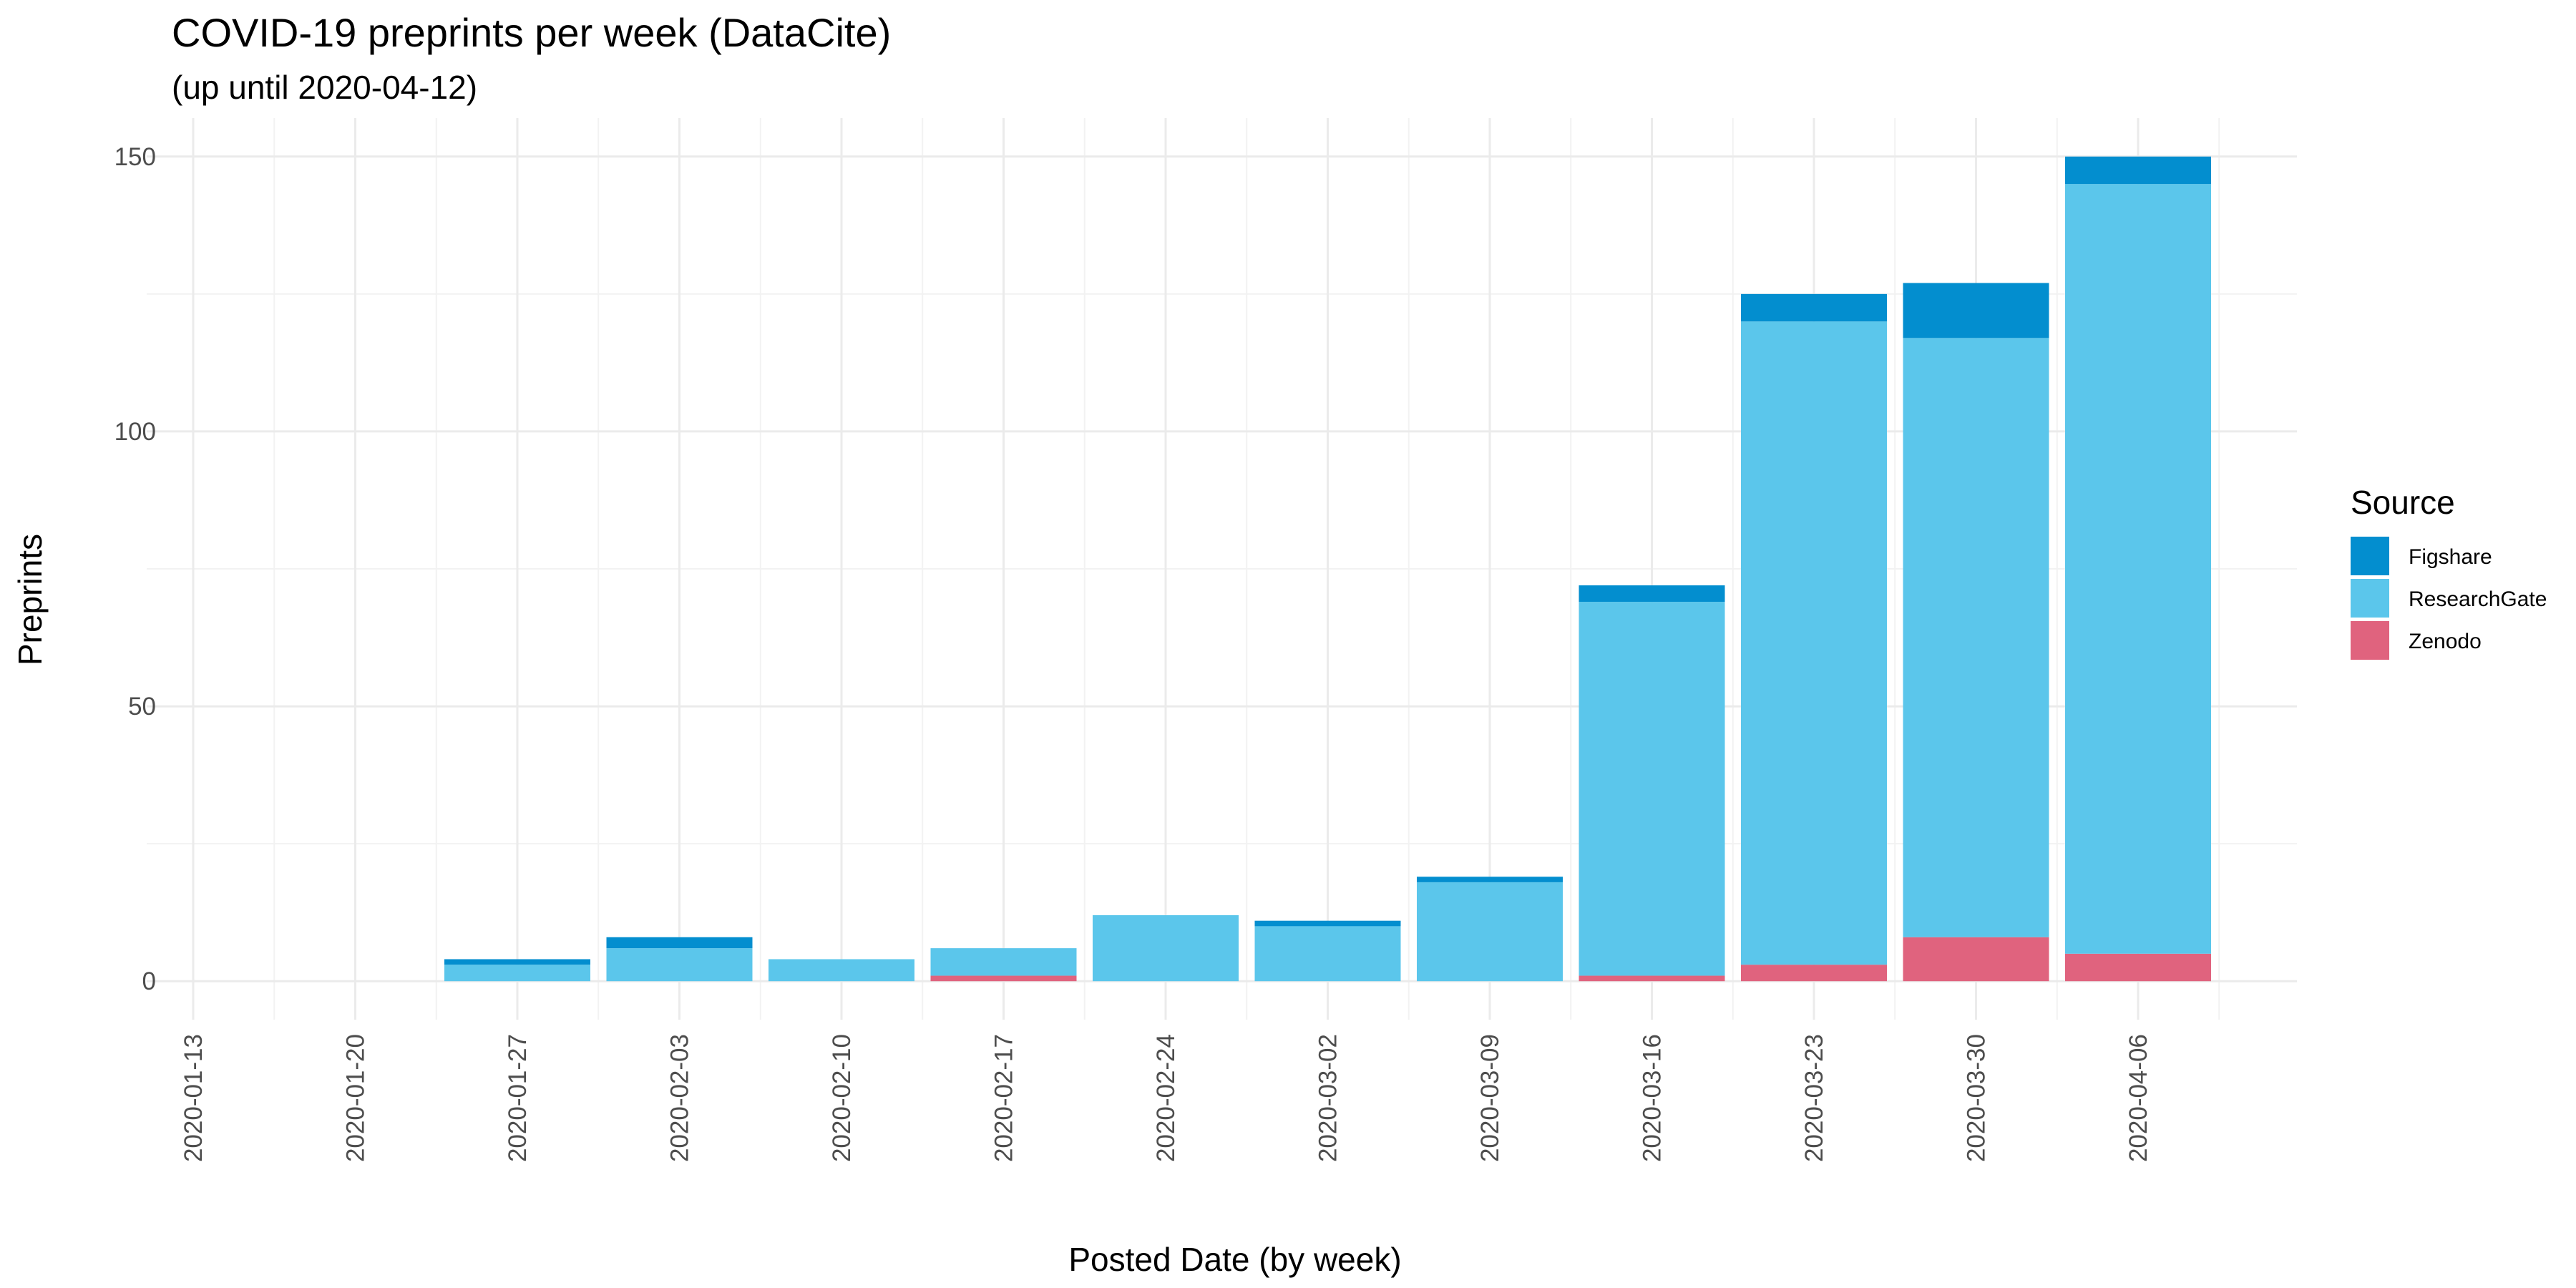 This screenshot has width=2576, height=1288. I want to click on x-tick-label: 2020-02-03, so click(680, 1098).